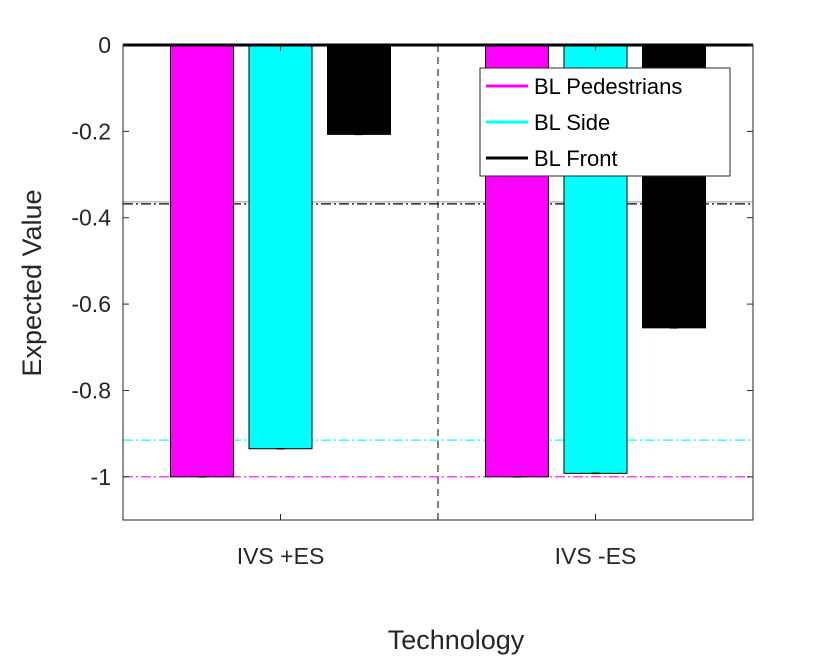  What do you see at coordinates (91, 390) in the screenshot?
I see `y-tick-label: -0.8` at bounding box center [91, 390].